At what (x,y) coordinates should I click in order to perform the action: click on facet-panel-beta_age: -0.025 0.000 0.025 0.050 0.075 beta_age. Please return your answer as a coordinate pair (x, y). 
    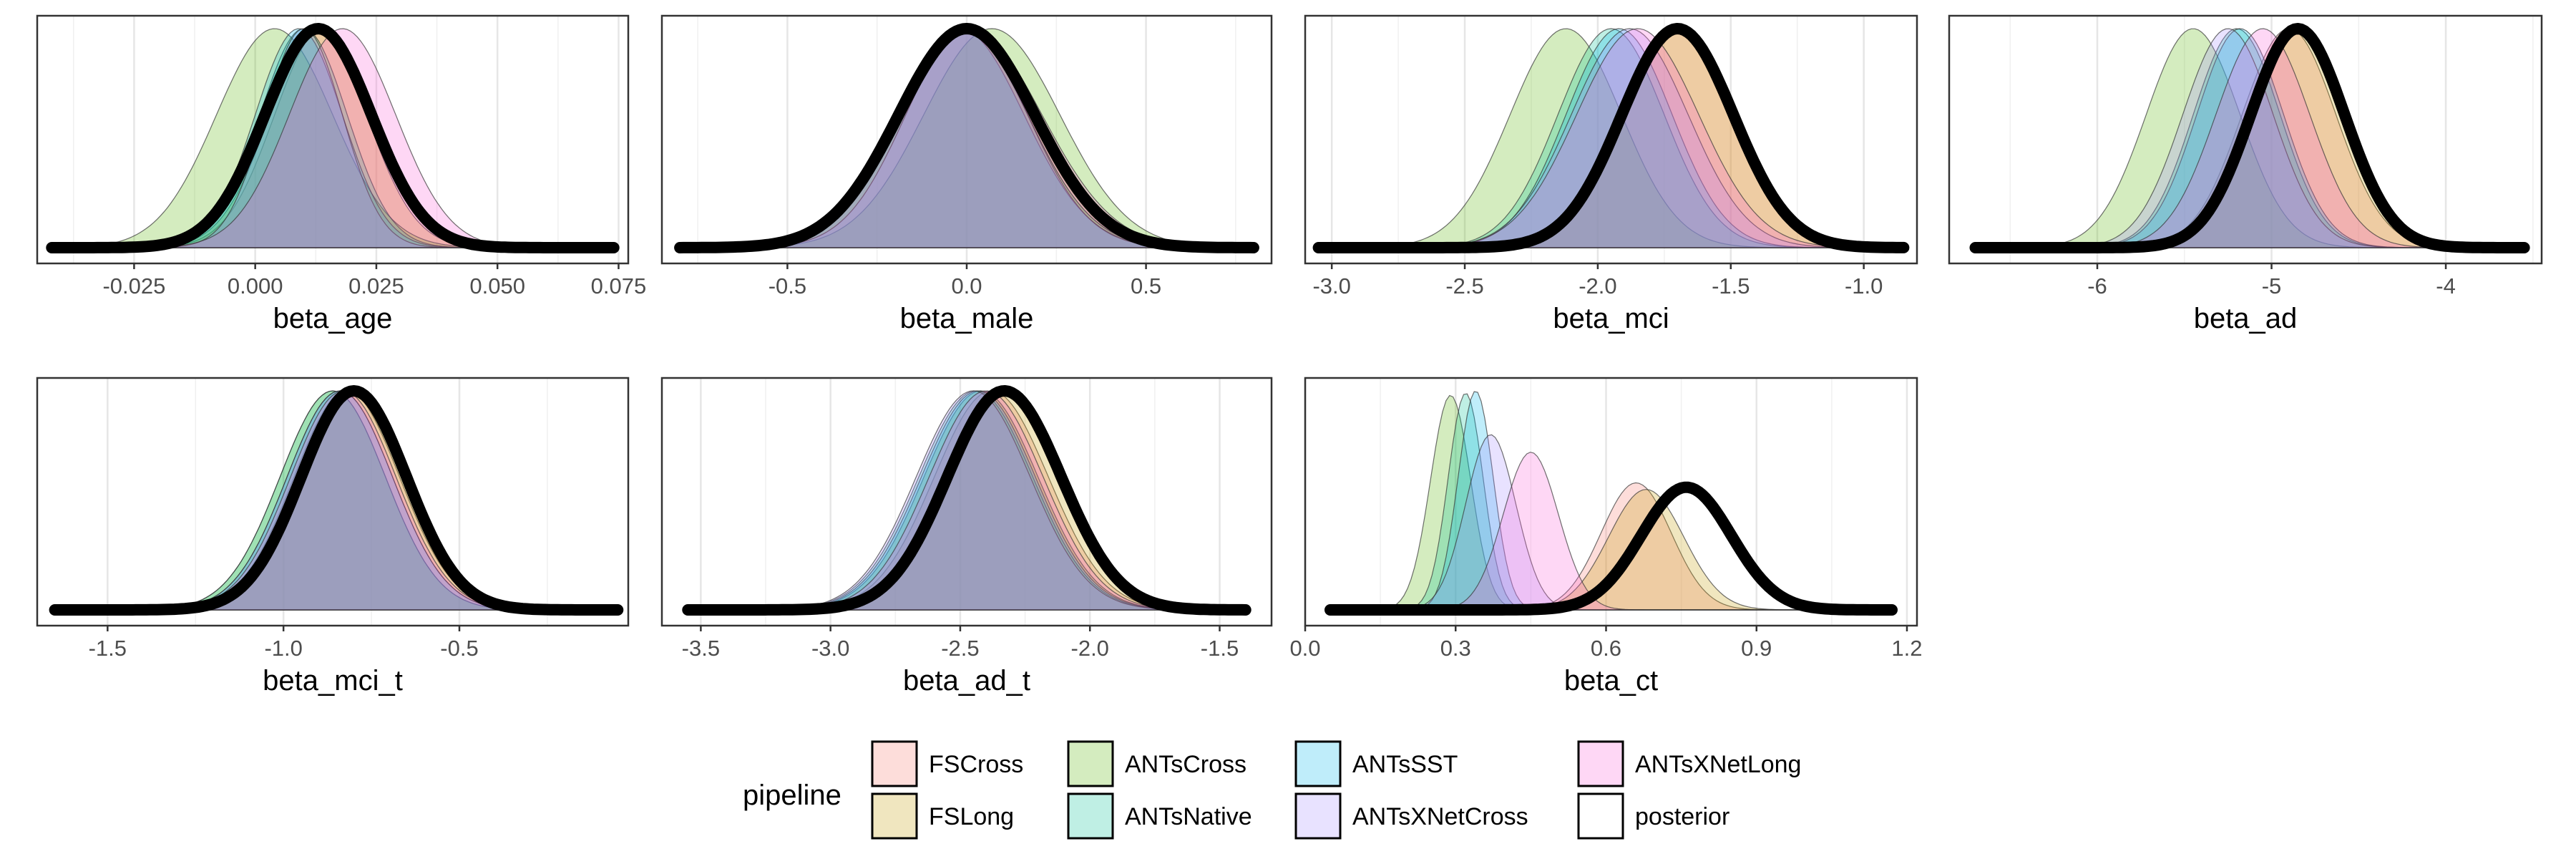
    Looking at the image, I should click on (341, 174).